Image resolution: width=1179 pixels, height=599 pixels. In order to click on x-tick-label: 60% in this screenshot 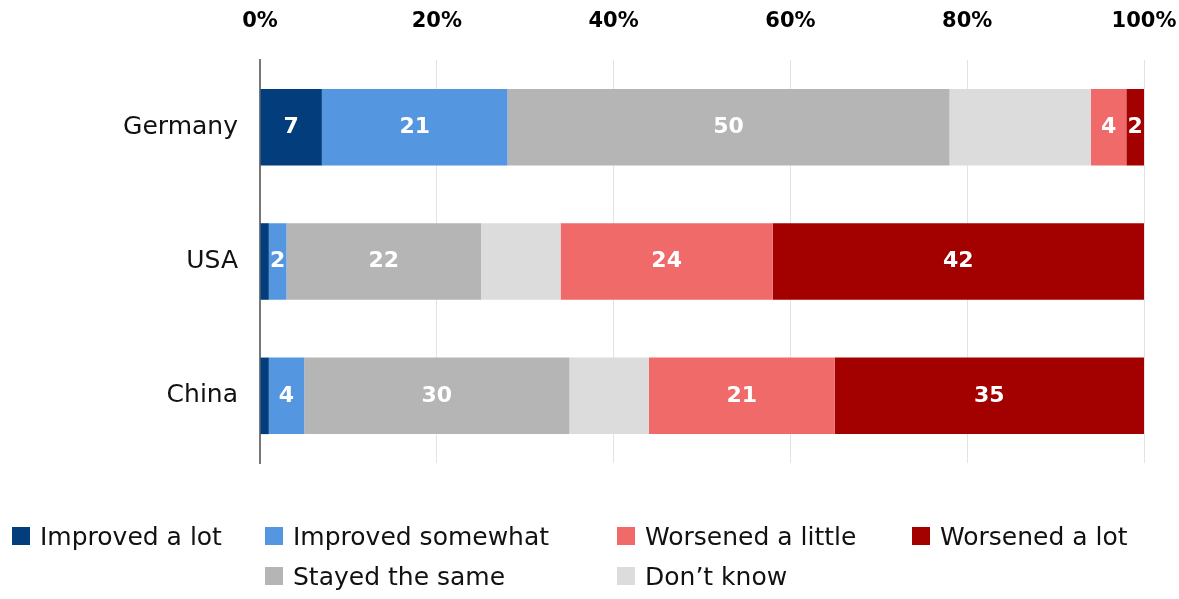, I will do `click(790, 19)`.